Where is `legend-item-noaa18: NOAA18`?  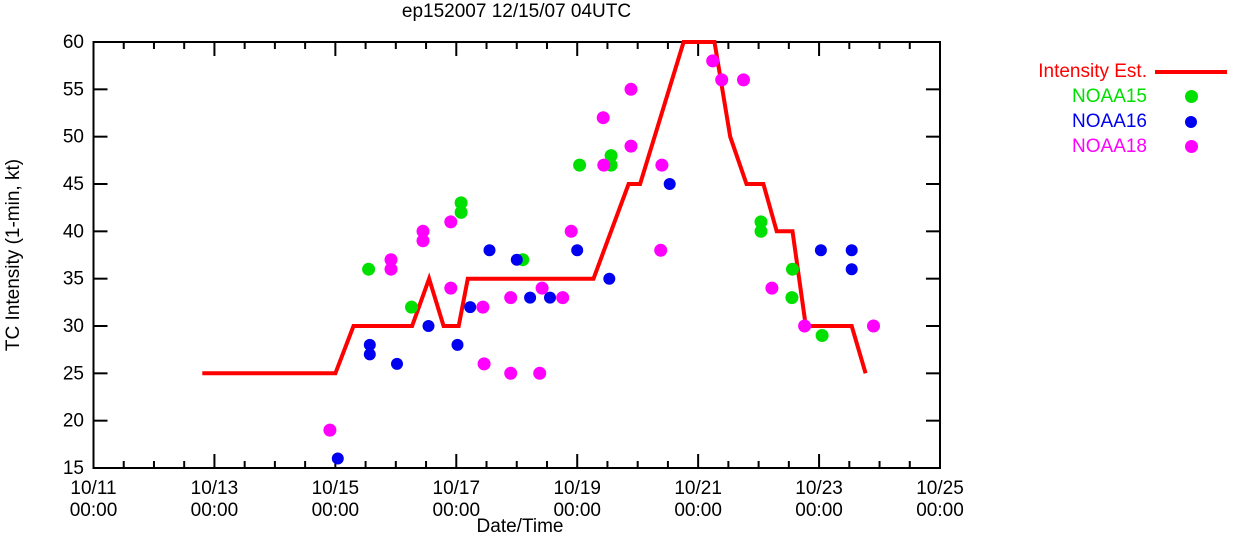
legend-item-noaa18: NOAA18 is located at coordinates (1116, 146).